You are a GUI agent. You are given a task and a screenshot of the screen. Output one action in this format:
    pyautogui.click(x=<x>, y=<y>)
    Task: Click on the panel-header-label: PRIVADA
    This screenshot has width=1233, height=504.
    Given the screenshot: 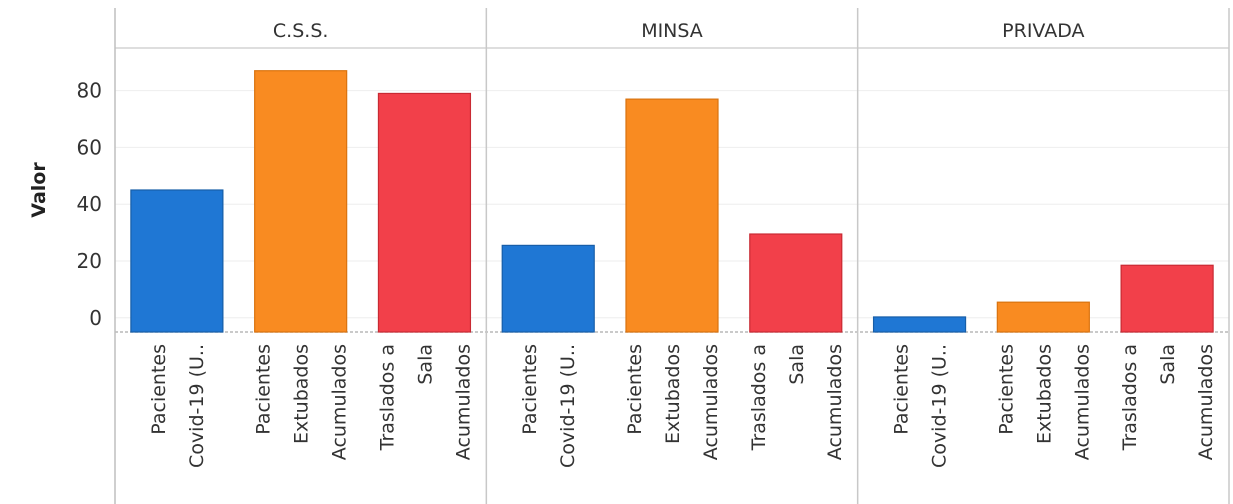 What is the action you would take?
    pyautogui.click(x=1043, y=31)
    